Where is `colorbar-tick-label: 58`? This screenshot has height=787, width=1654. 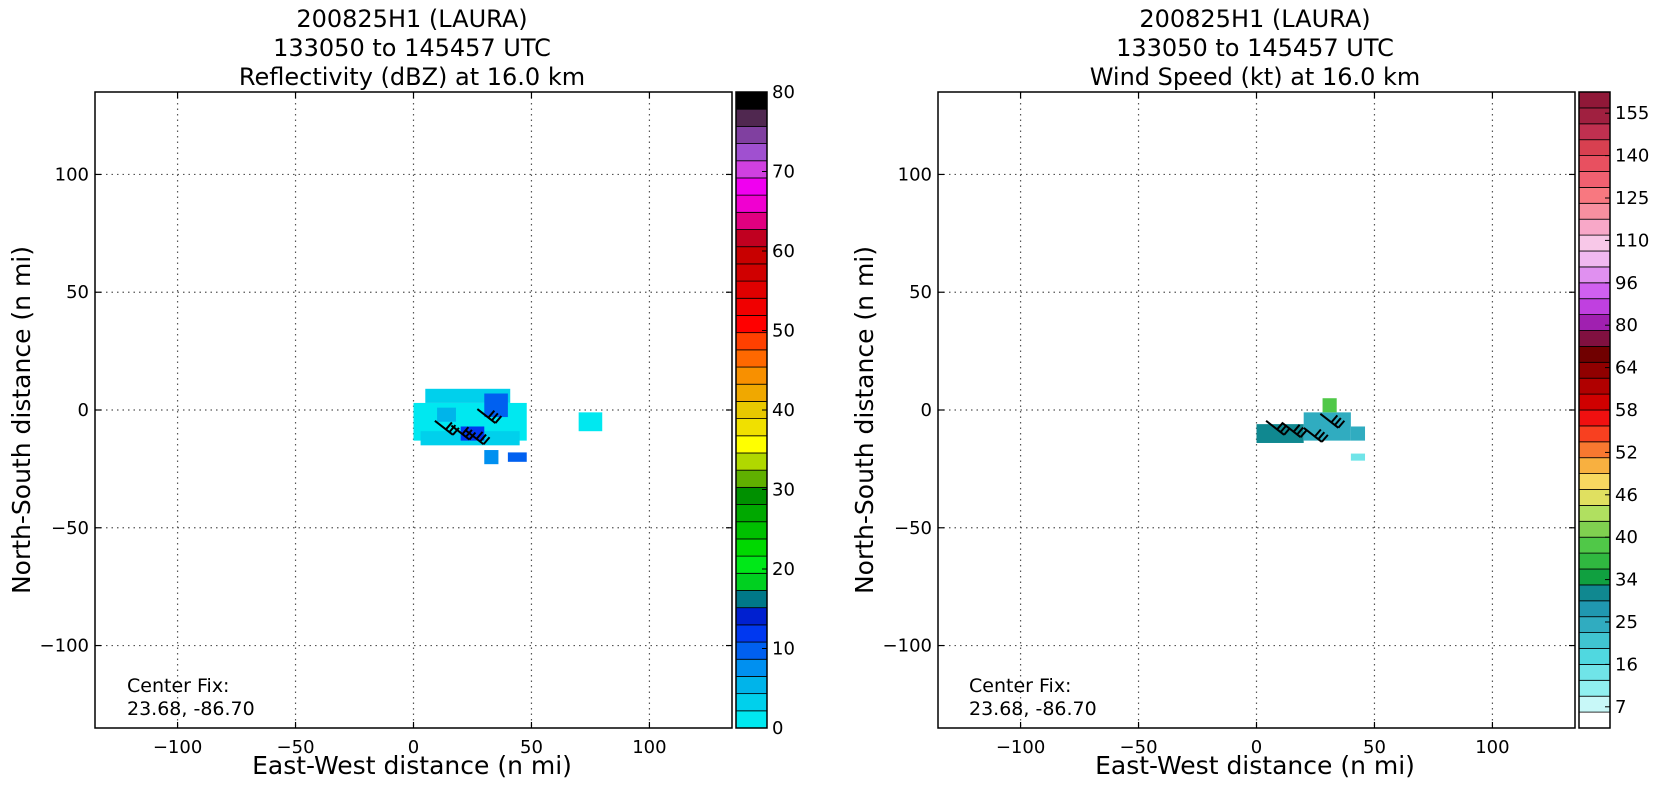 colorbar-tick-label: 58 is located at coordinates (1626, 410).